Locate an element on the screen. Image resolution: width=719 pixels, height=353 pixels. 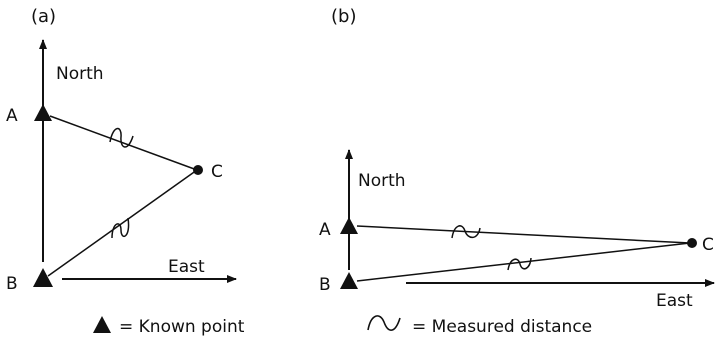
panel-a-line-bc is located at coordinates (122, 223).